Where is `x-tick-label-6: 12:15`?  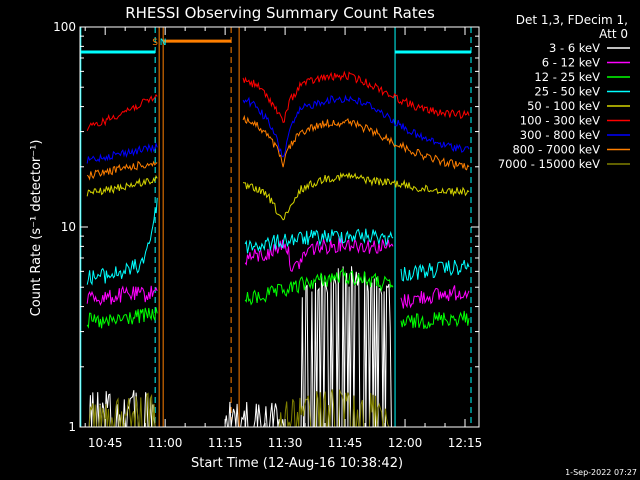 x-tick-label-6: 12:15 is located at coordinates (465, 443).